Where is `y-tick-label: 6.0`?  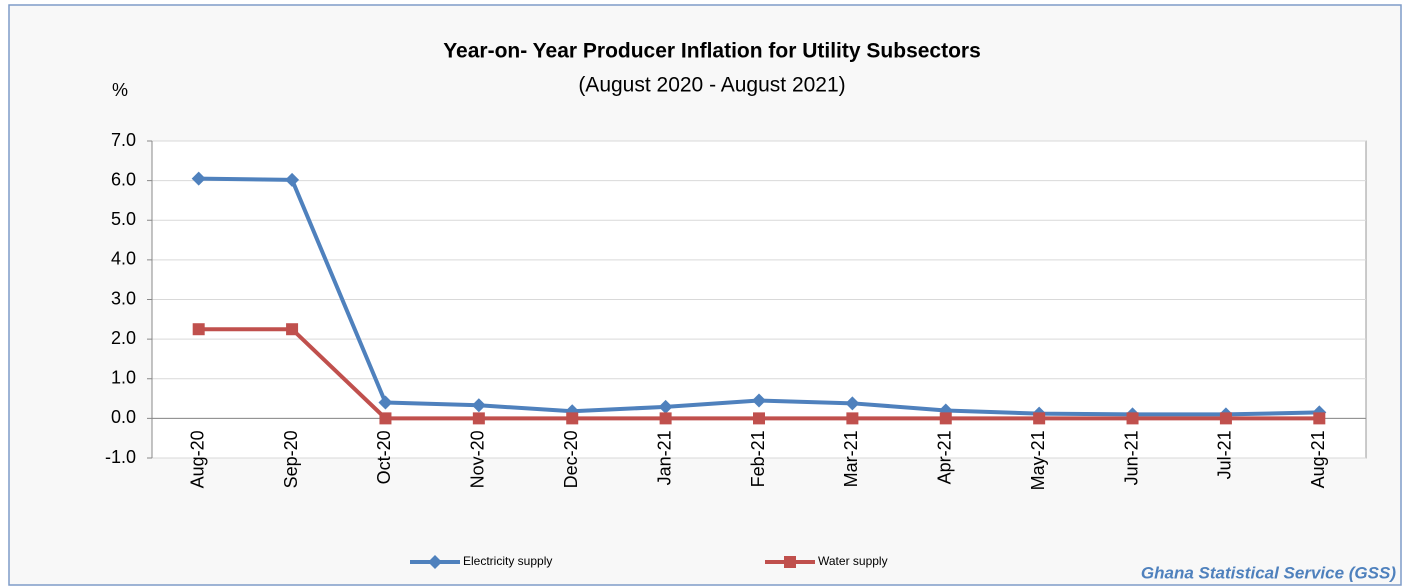 y-tick-label: 6.0 is located at coordinates (123, 179).